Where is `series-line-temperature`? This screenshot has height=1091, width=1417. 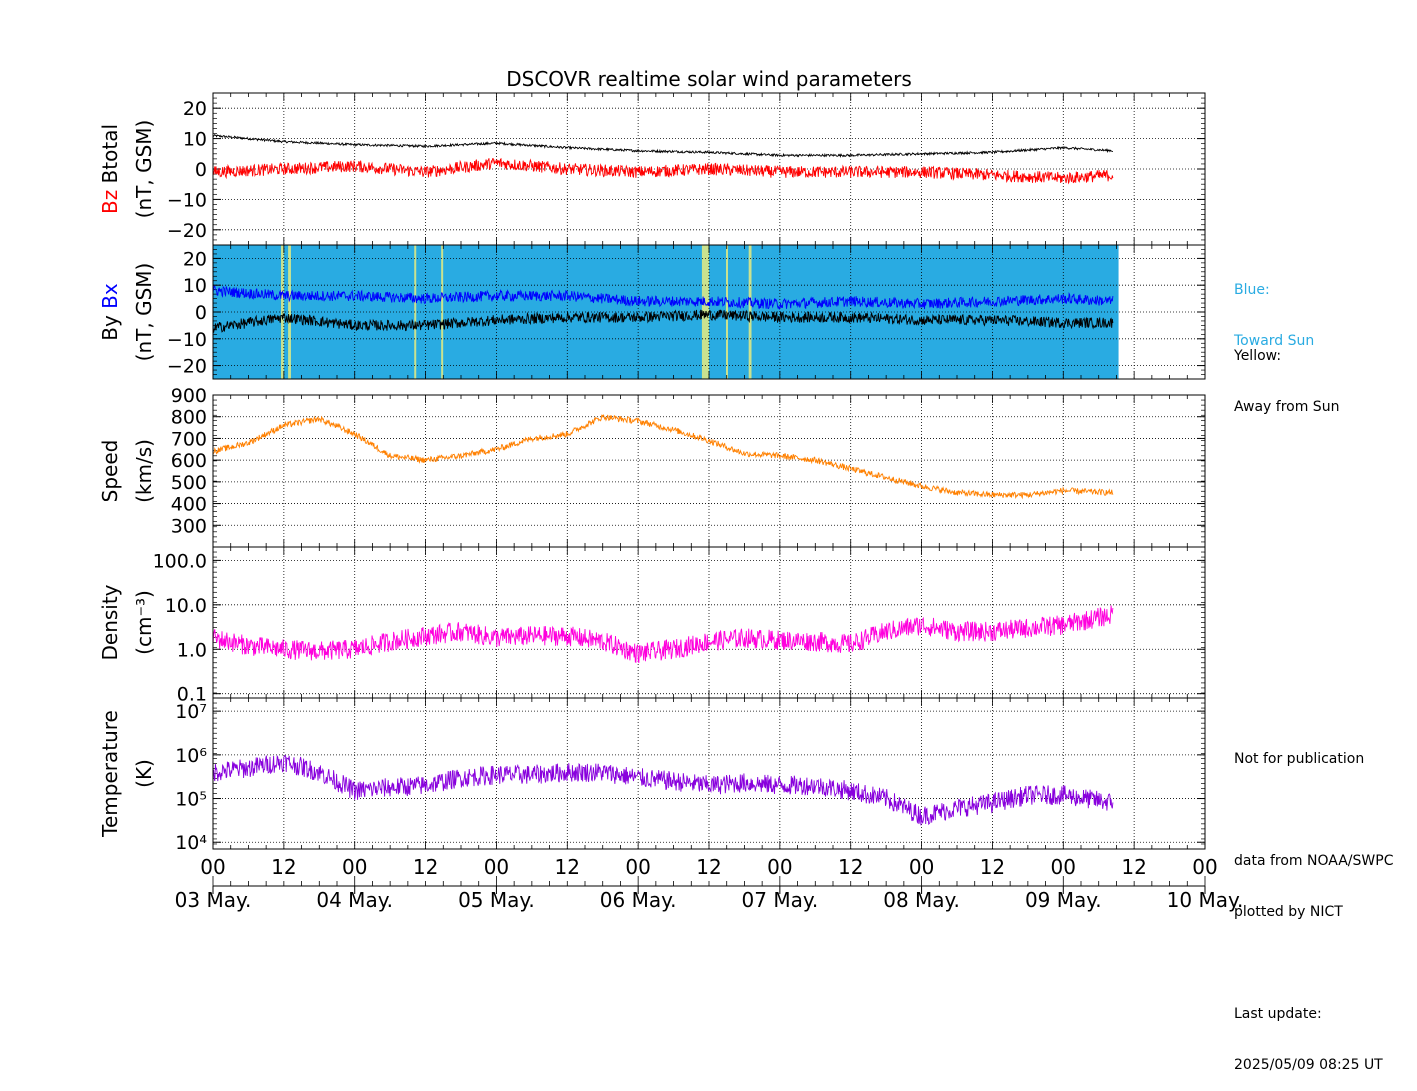 series-line-temperature is located at coordinates (663, 790).